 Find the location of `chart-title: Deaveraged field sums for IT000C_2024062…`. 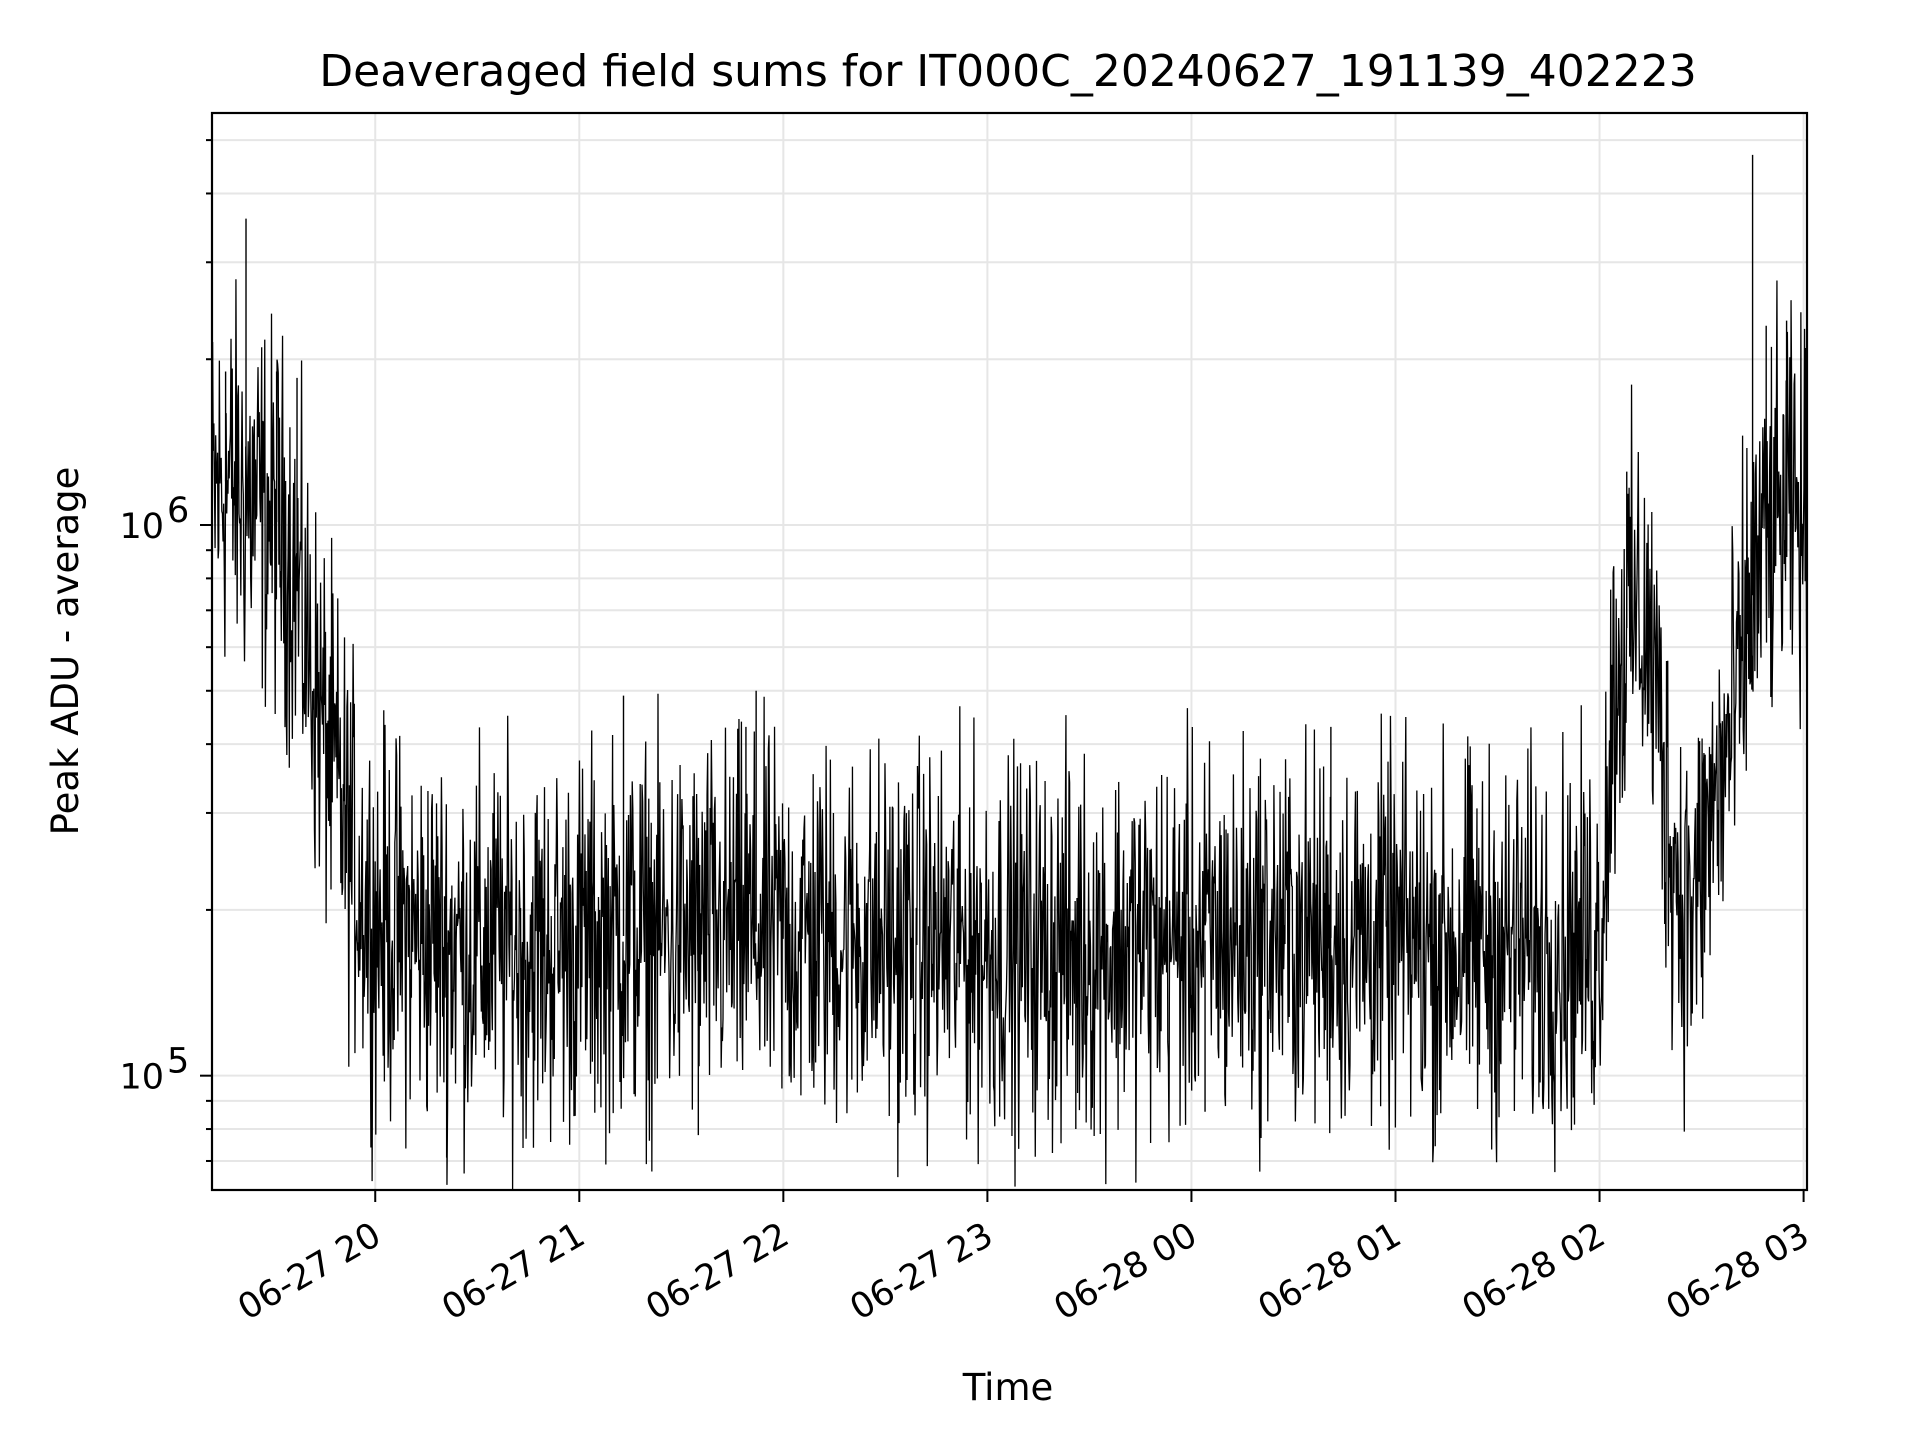

chart-title: Deaveraged field sums for IT000C_2024062… is located at coordinates (1007, 71).